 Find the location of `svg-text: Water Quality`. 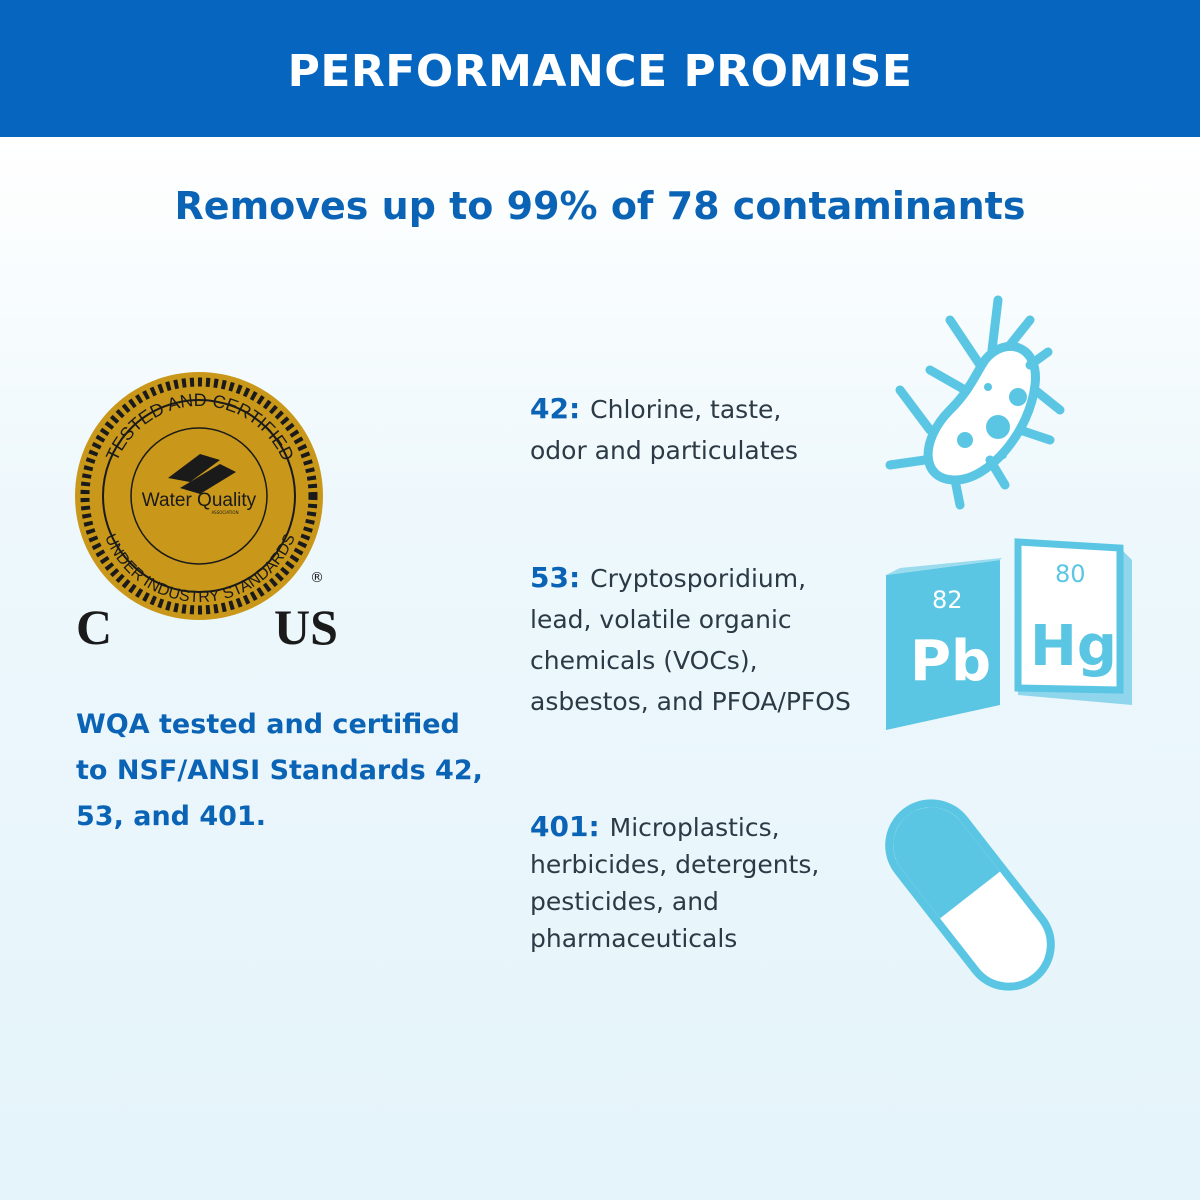

svg-text: Water Quality is located at coordinates (199, 500).